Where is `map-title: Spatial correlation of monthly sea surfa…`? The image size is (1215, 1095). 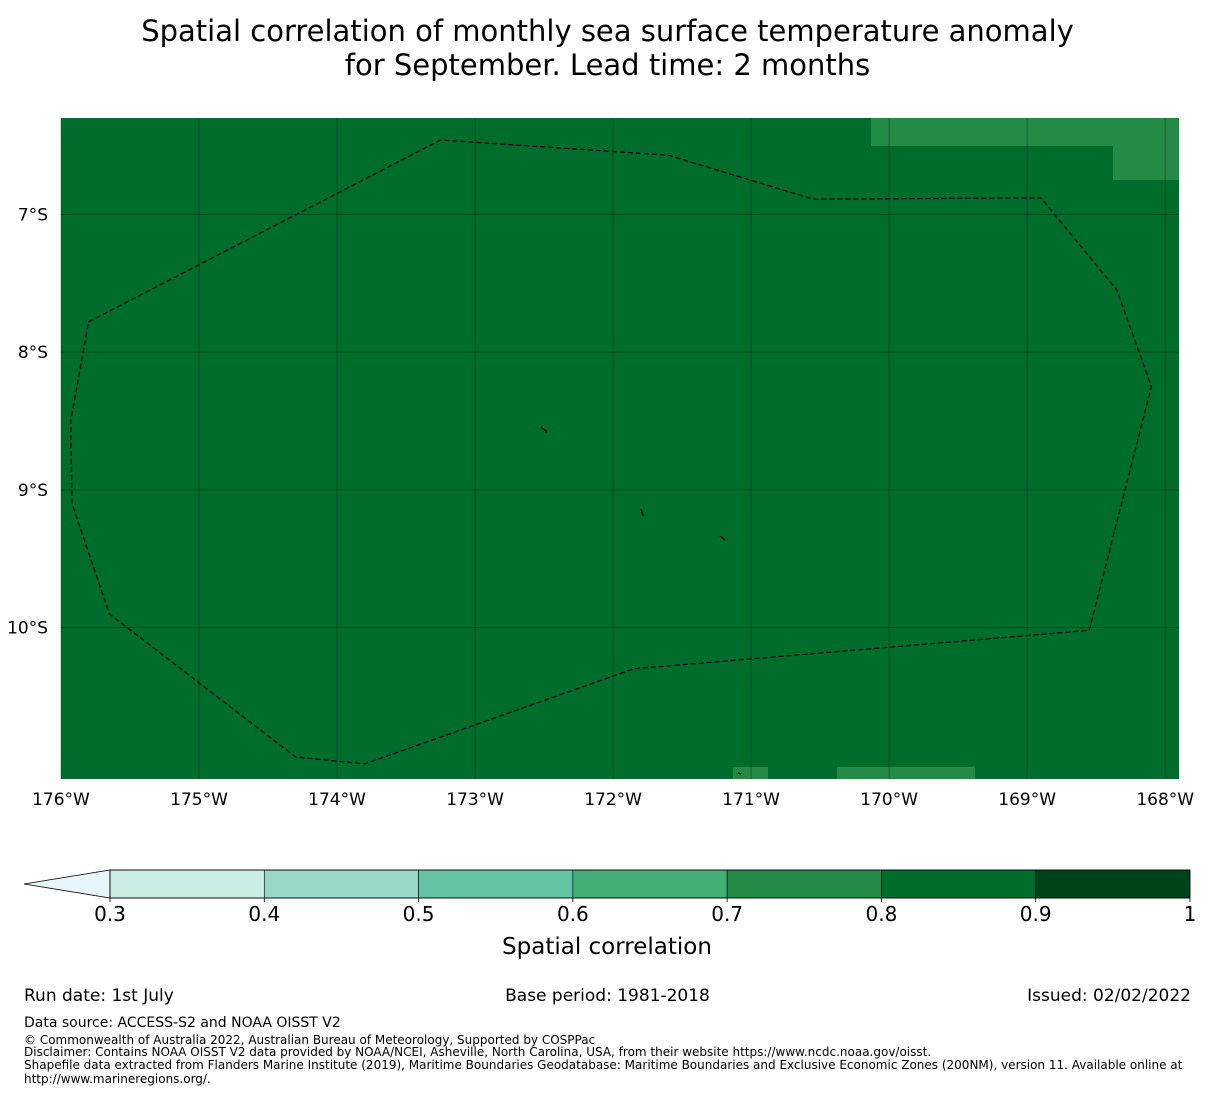
map-title: Spatial correlation of monthly sea surfa… is located at coordinates (607, 48).